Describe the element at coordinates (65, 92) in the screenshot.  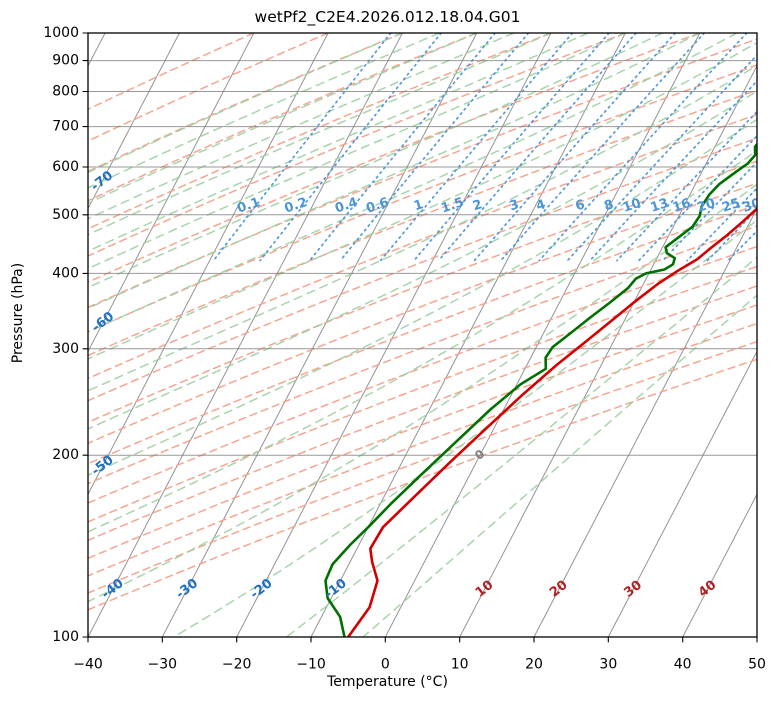
I see `y-tick-label: 800` at that location.